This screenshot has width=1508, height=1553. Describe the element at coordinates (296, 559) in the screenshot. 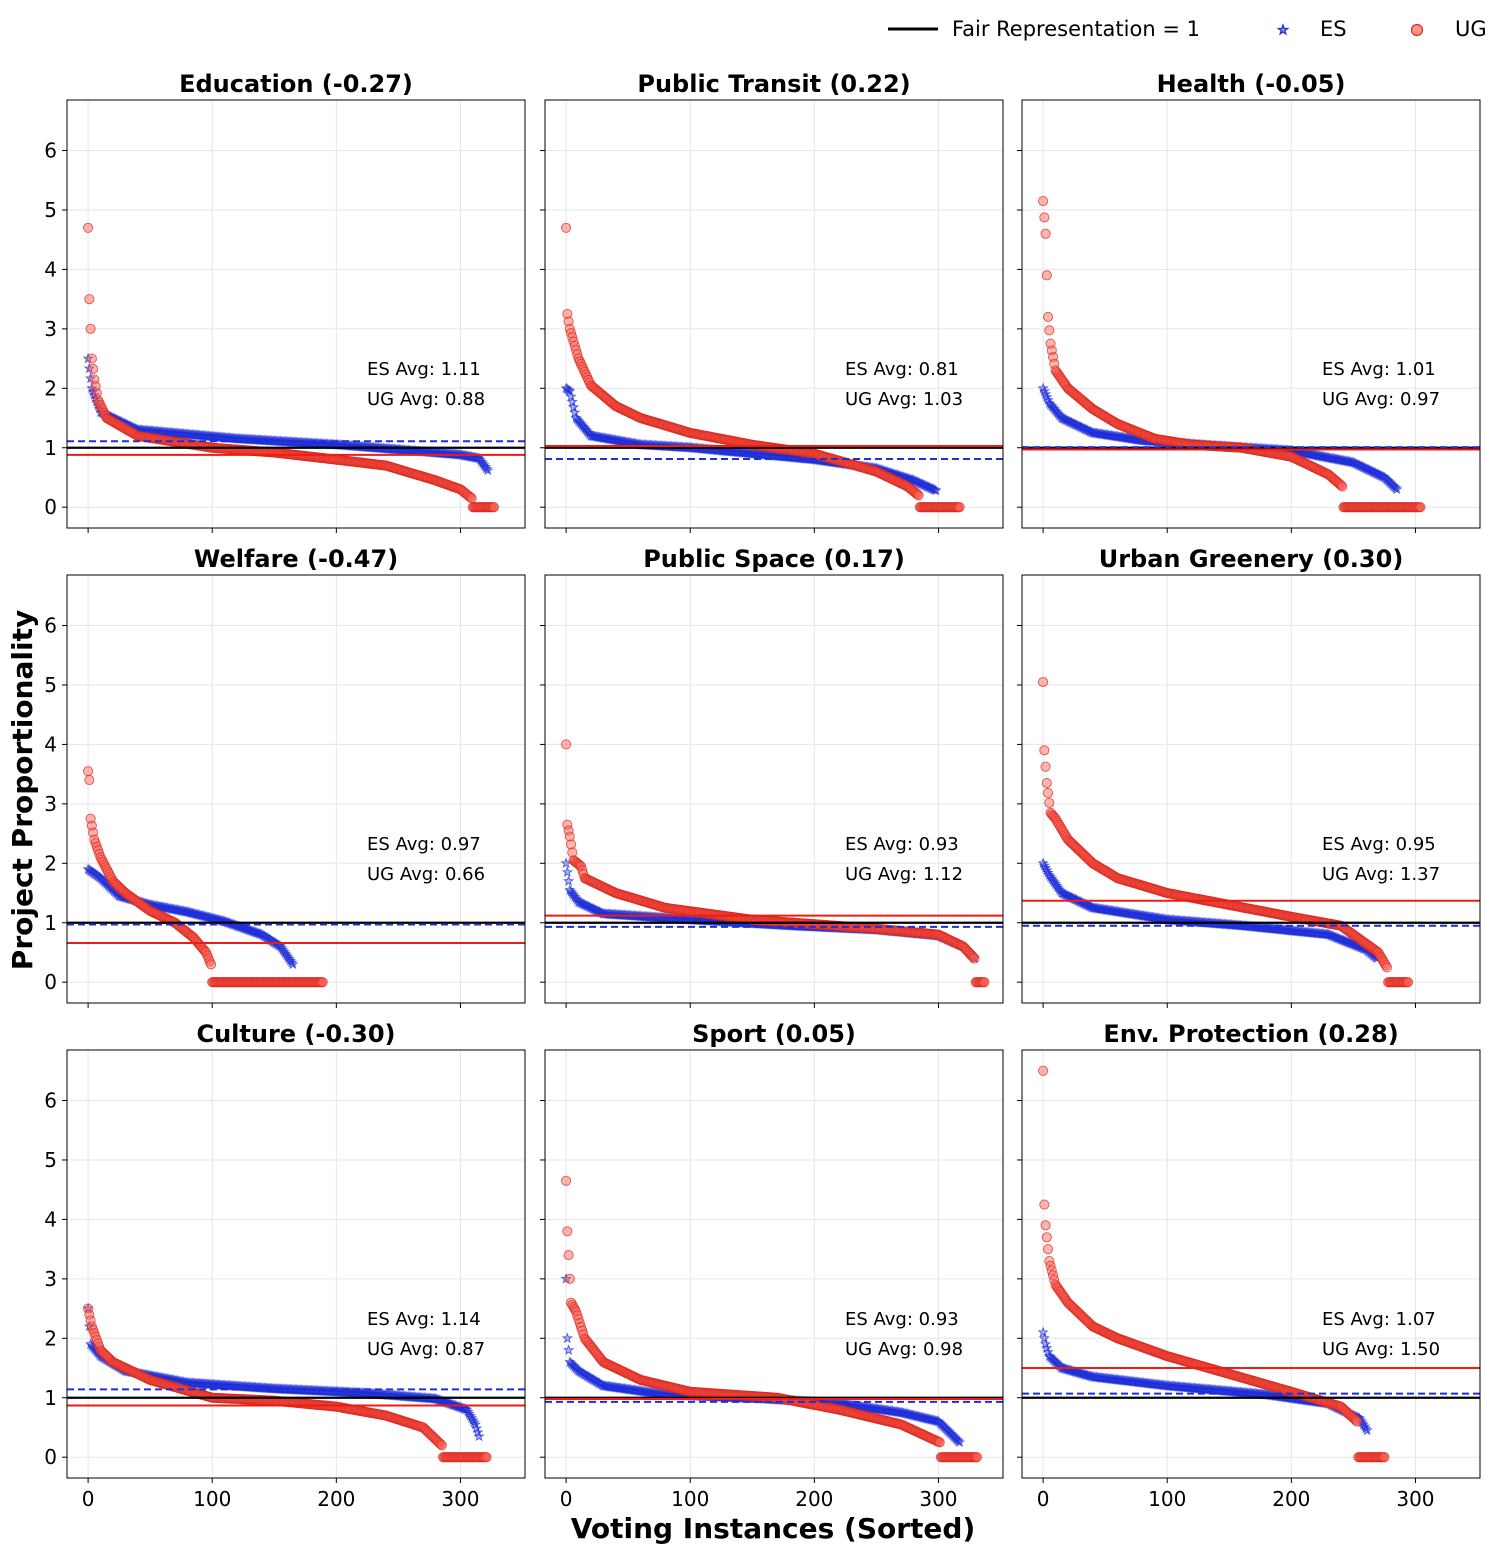

I see `panel-title: Welfare (-0.47)` at that location.